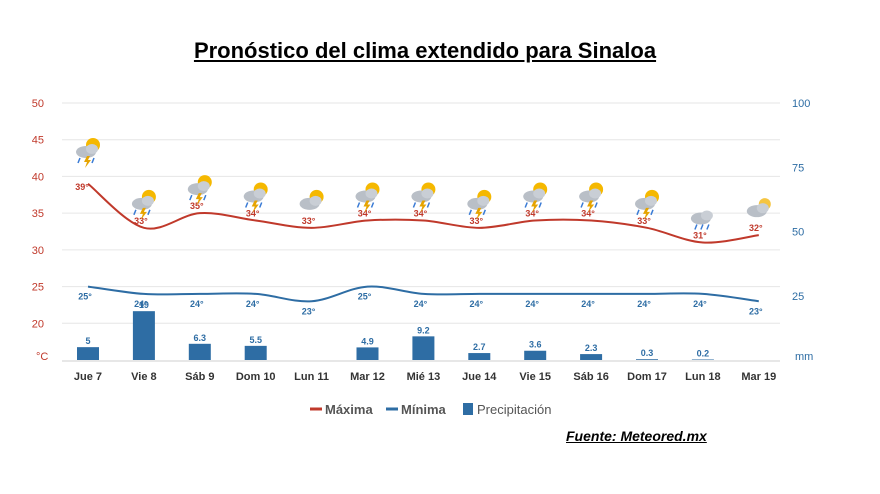  Describe the element at coordinates (82, 187) in the screenshot. I see `max-temp-label: 39°` at that location.